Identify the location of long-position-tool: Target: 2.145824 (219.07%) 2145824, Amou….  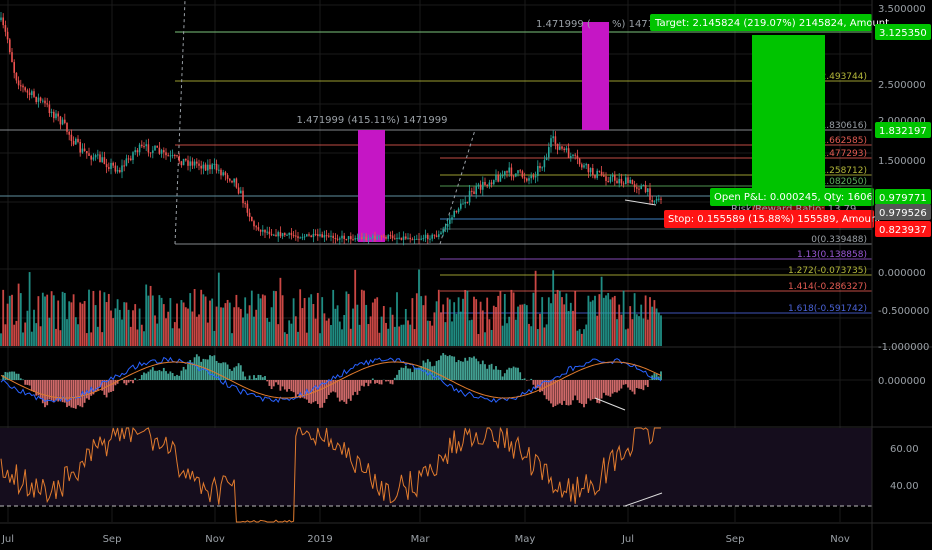
(769, 121).